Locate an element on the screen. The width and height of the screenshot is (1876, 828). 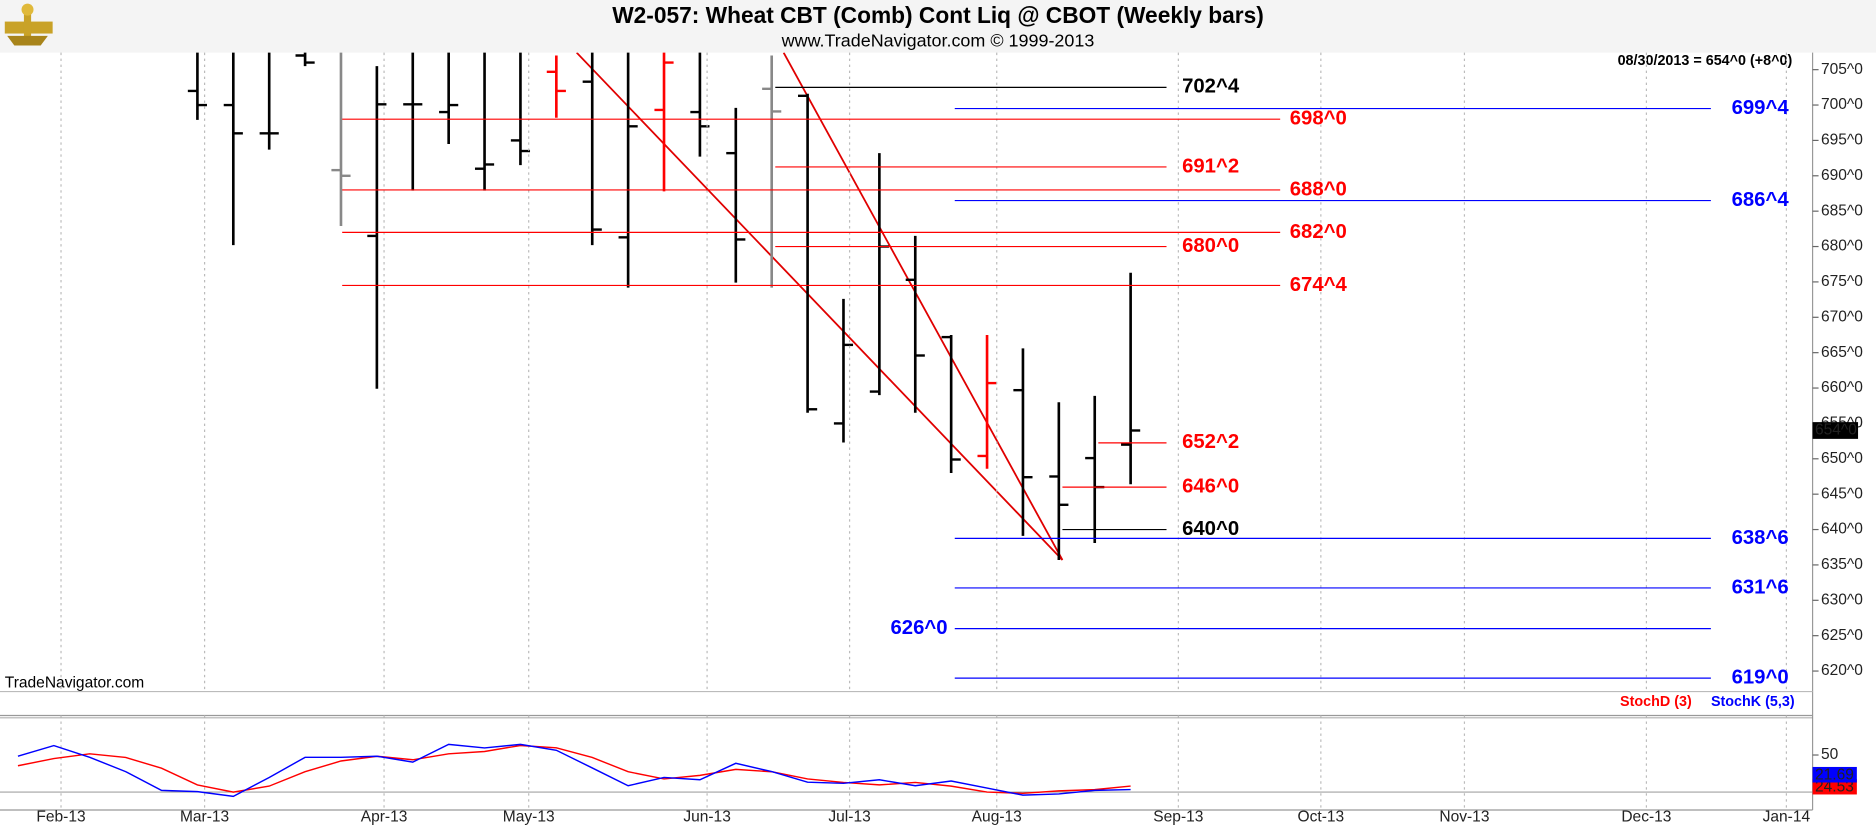
x-tick-label: Apr-13 is located at coordinates (384, 816).